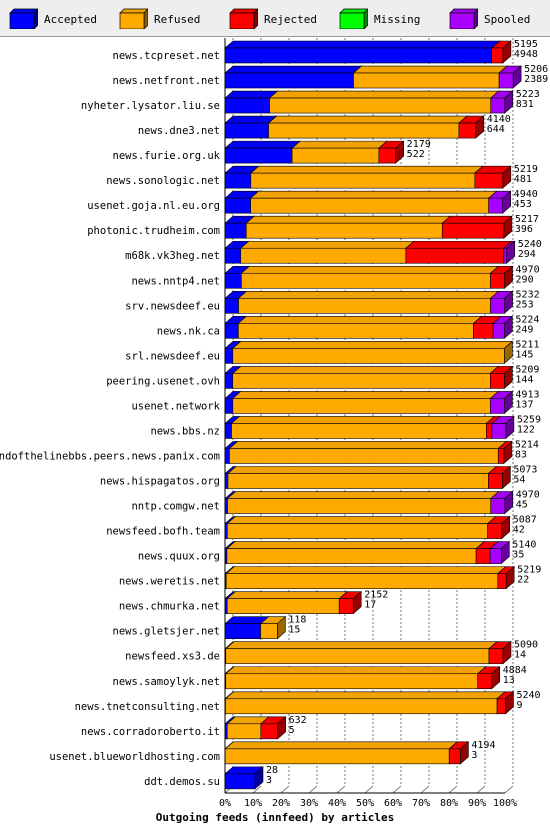 The height and width of the screenshot is (830, 550). Describe the element at coordinates (525, 104) in the screenshot. I see `value-accepted: 831` at that location.